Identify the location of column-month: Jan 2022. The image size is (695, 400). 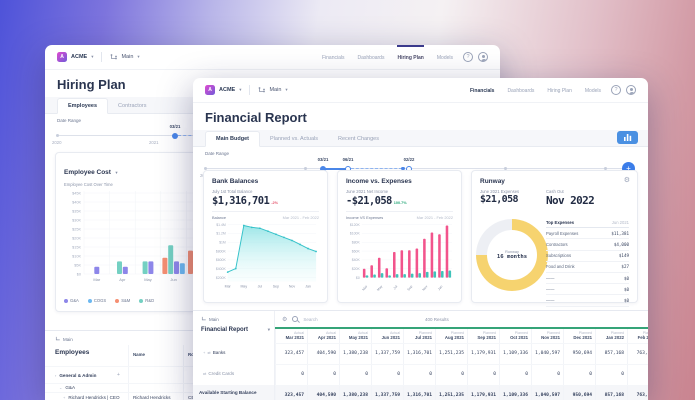
(614, 337).